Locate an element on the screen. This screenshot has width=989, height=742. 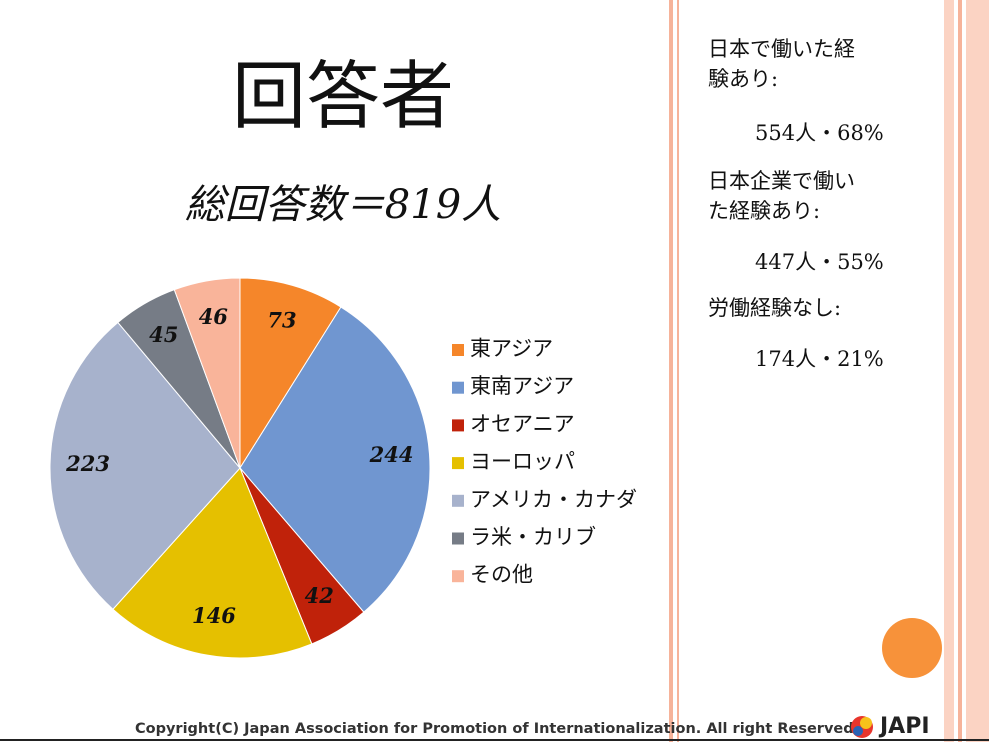
chart-subtitle: 総回答数＝819人 is located at coordinates (343, 205).